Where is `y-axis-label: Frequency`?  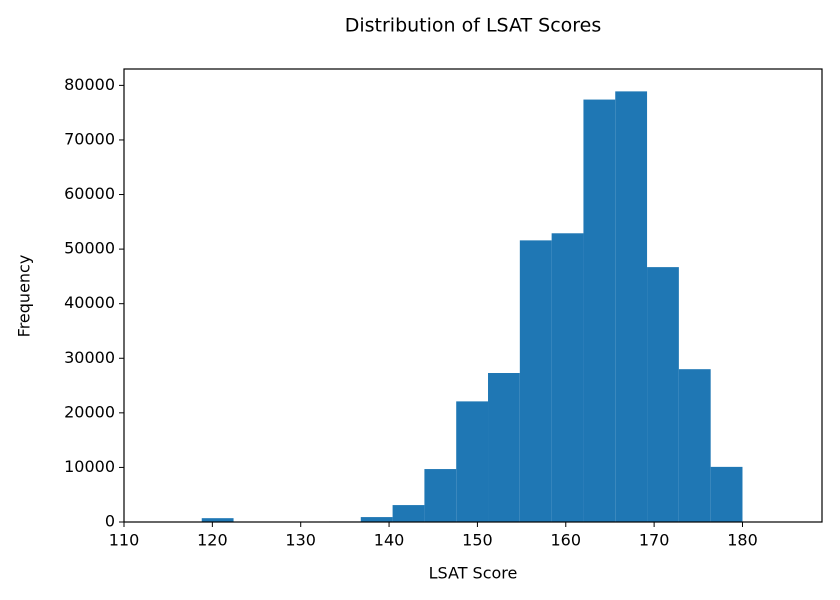
y-axis-label: Frequency is located at coordinates (24, 296).